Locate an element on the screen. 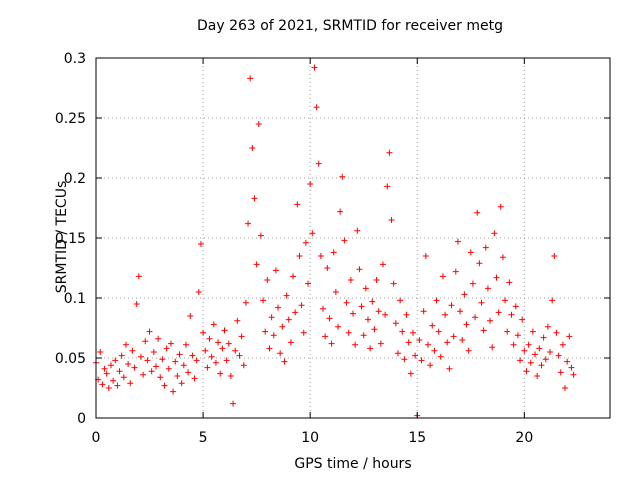 The height and width of the screenshot is (480, 640). y-tick-label: 0.15 is located at coordinates (70, 239).